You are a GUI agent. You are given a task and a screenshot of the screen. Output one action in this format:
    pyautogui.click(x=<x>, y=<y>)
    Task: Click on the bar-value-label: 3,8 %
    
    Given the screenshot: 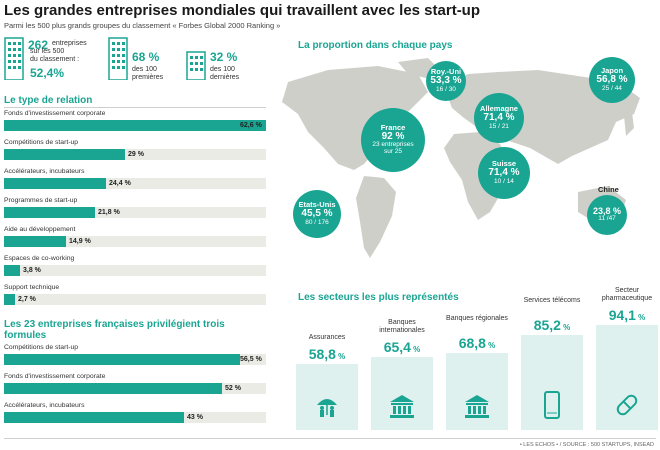 What is the action you would take?
    pyautogui.click(x=32, y=270)
    